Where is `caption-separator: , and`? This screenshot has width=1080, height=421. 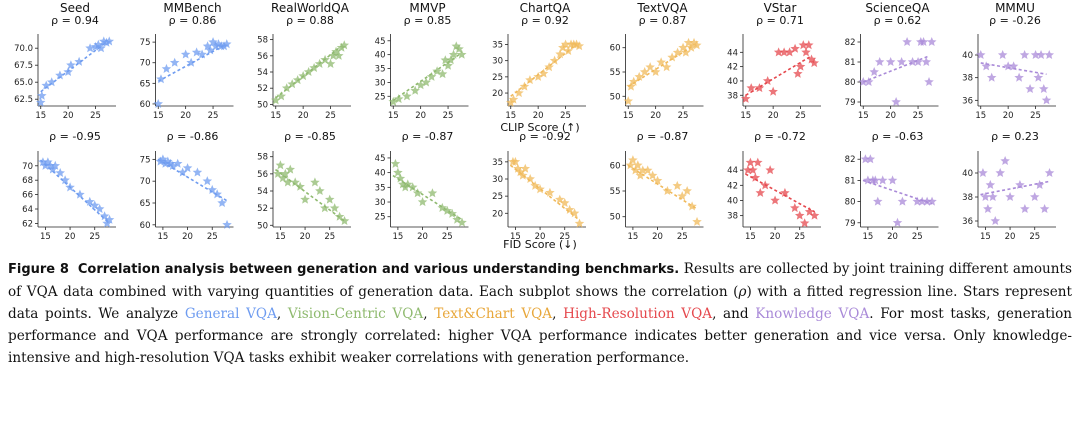
caption-separator: , and is located at coordinates (730, 314).